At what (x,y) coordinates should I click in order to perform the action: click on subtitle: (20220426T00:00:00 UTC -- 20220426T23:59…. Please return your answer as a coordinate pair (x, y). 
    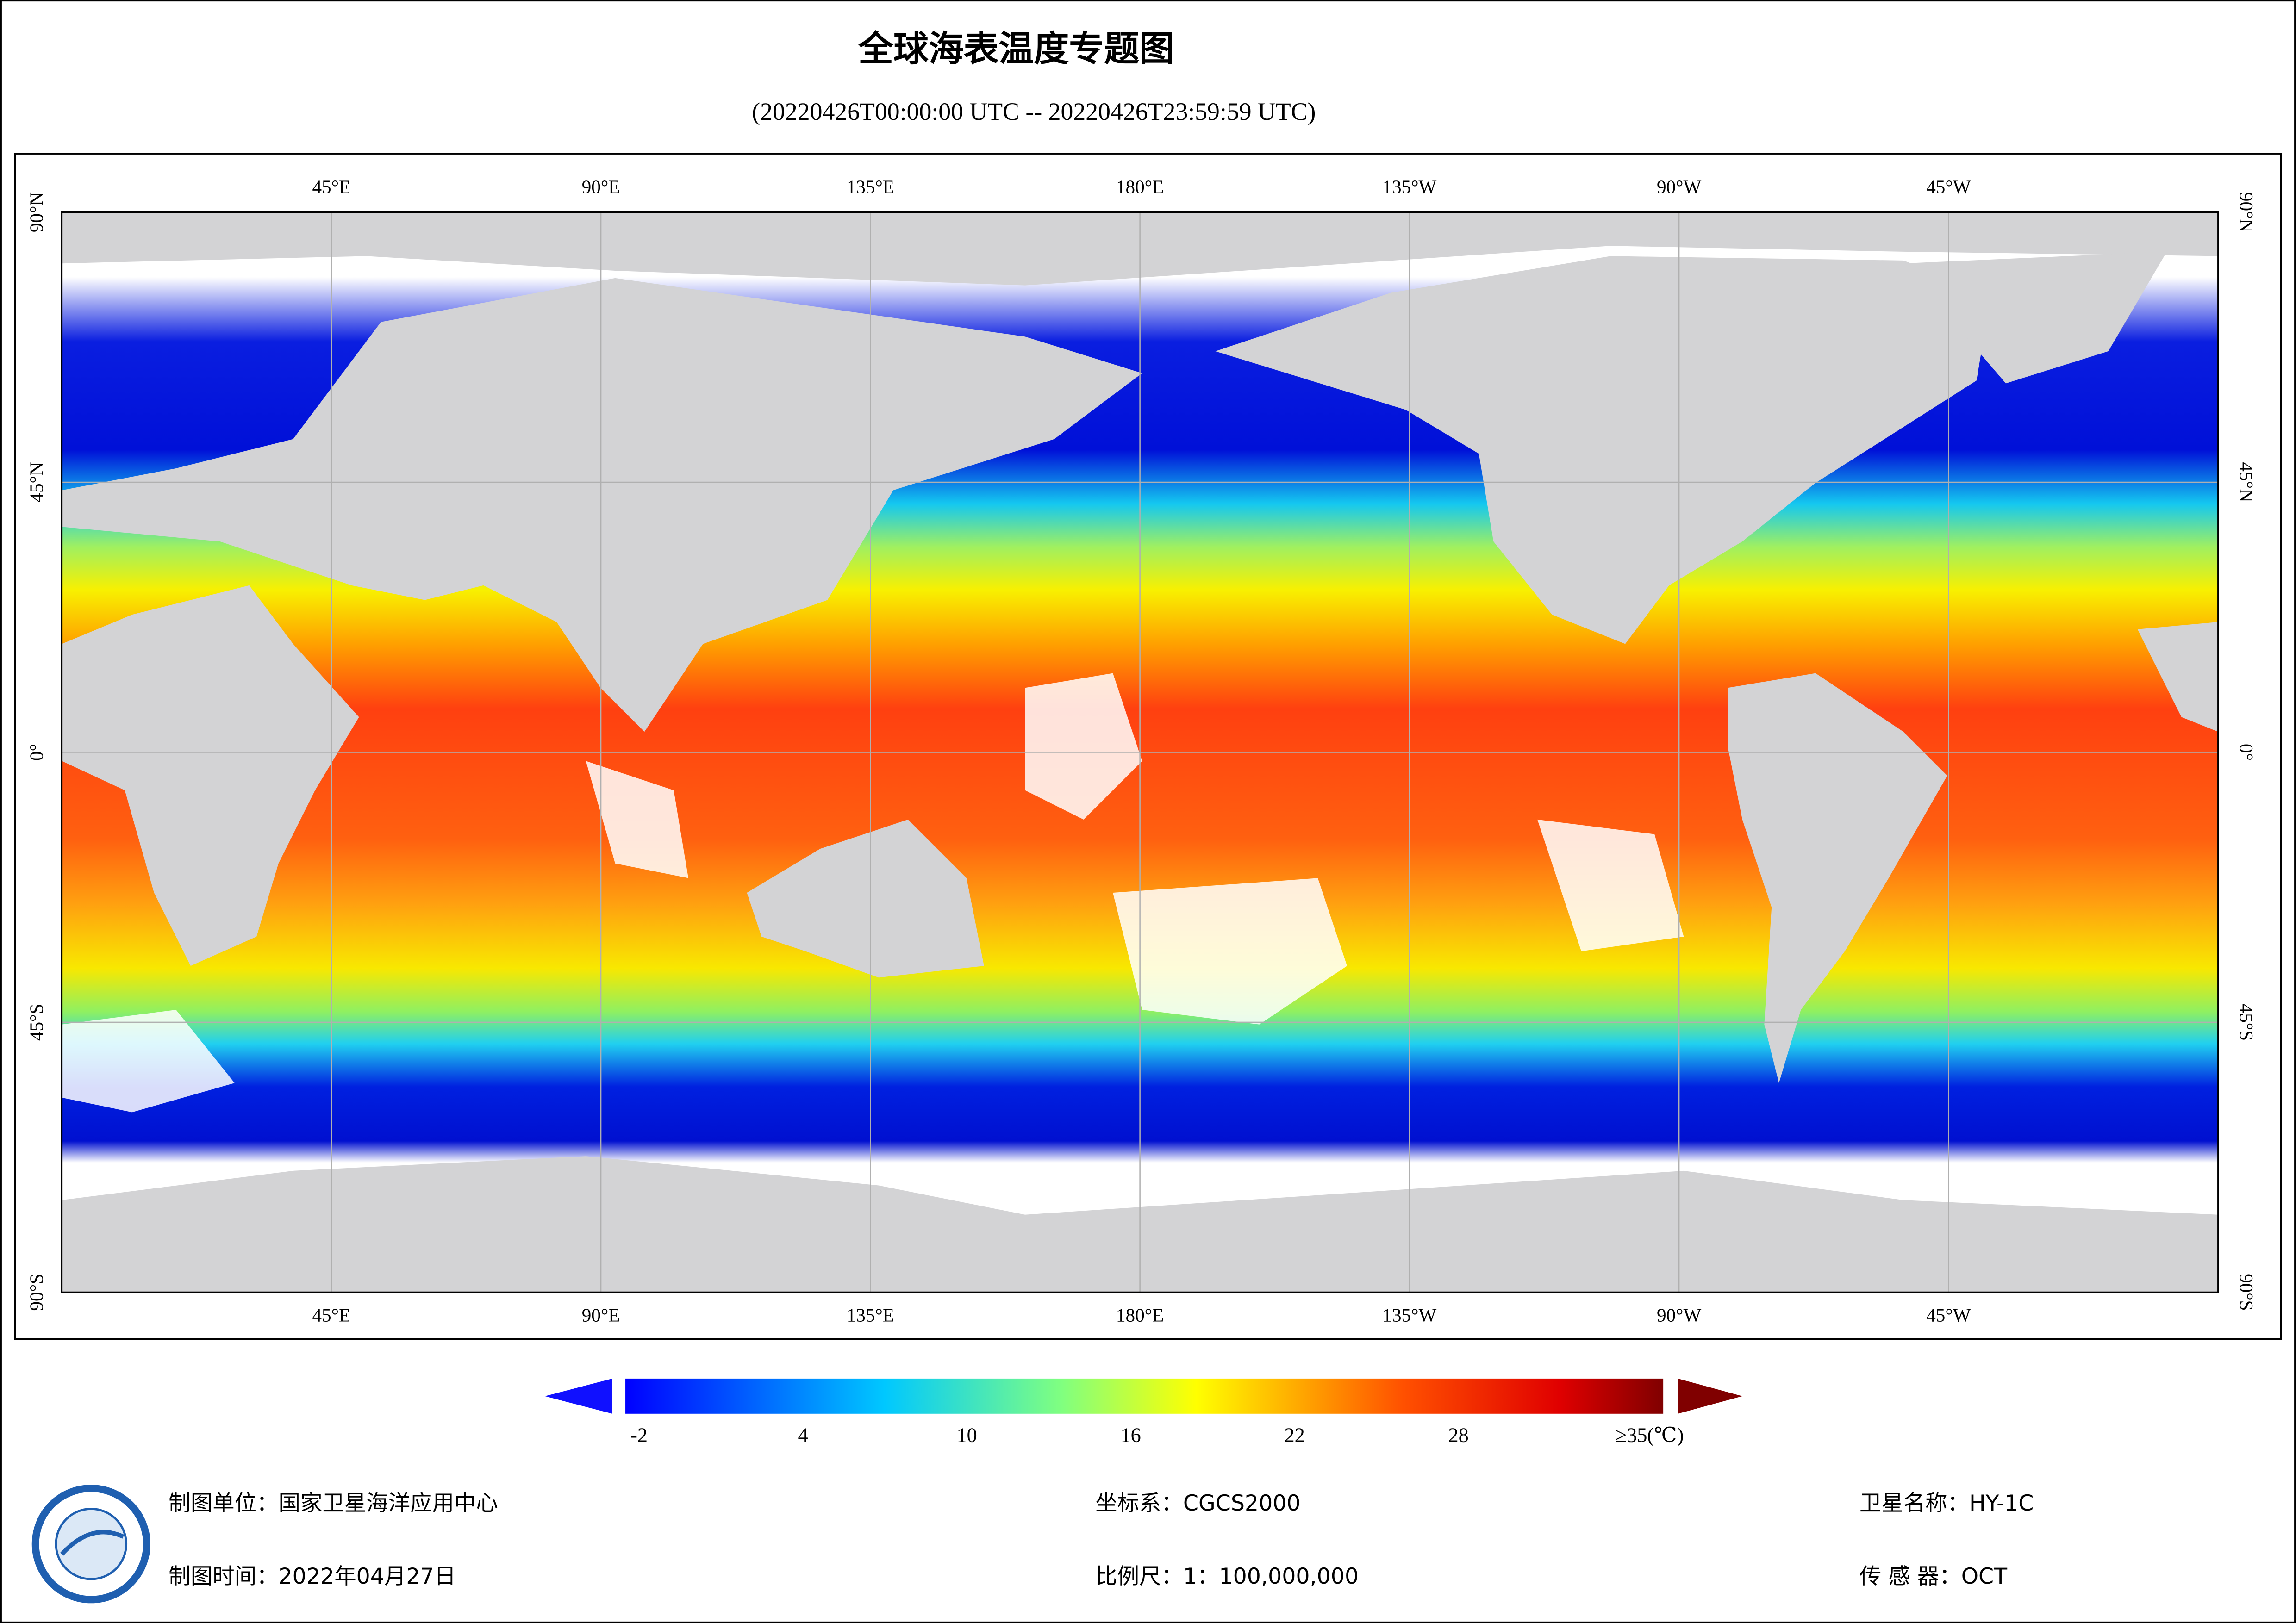
    Looking at the image, I should click on (1034, 111).